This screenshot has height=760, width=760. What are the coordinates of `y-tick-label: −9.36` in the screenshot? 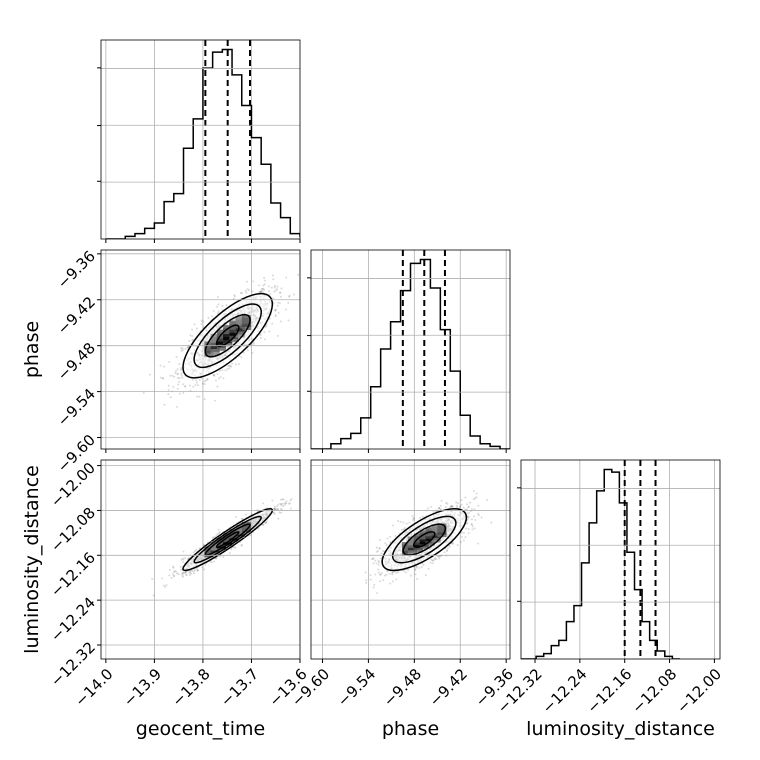 It's located at (76, 269).